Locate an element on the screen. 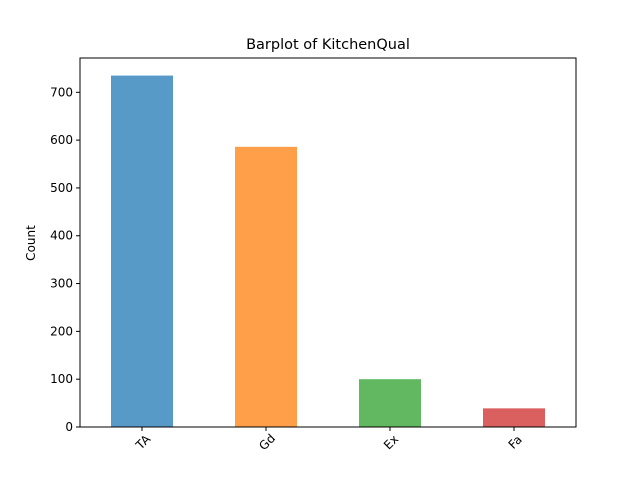 Image resolution: width=640 pixels, height=480 pixels. x-tick-label: Ex is located at coordinates (391, 442).